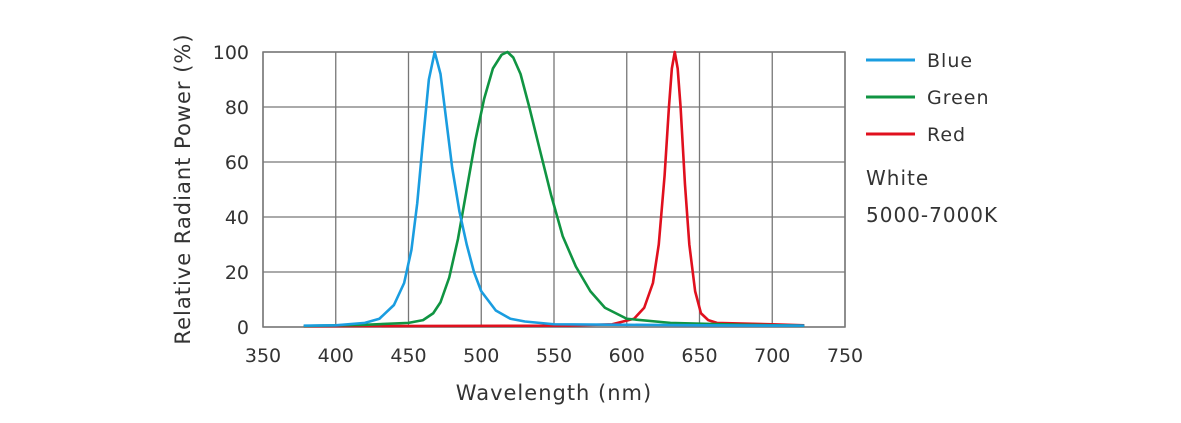 The image size is (1181, 423). I want to click on x-tick-label: 600, so click(627, 356).